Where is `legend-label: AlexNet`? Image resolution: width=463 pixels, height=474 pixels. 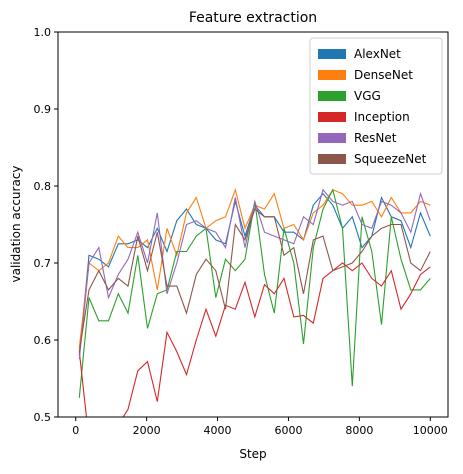 legend-label: AlexNet is located at coordinates (377, 54).